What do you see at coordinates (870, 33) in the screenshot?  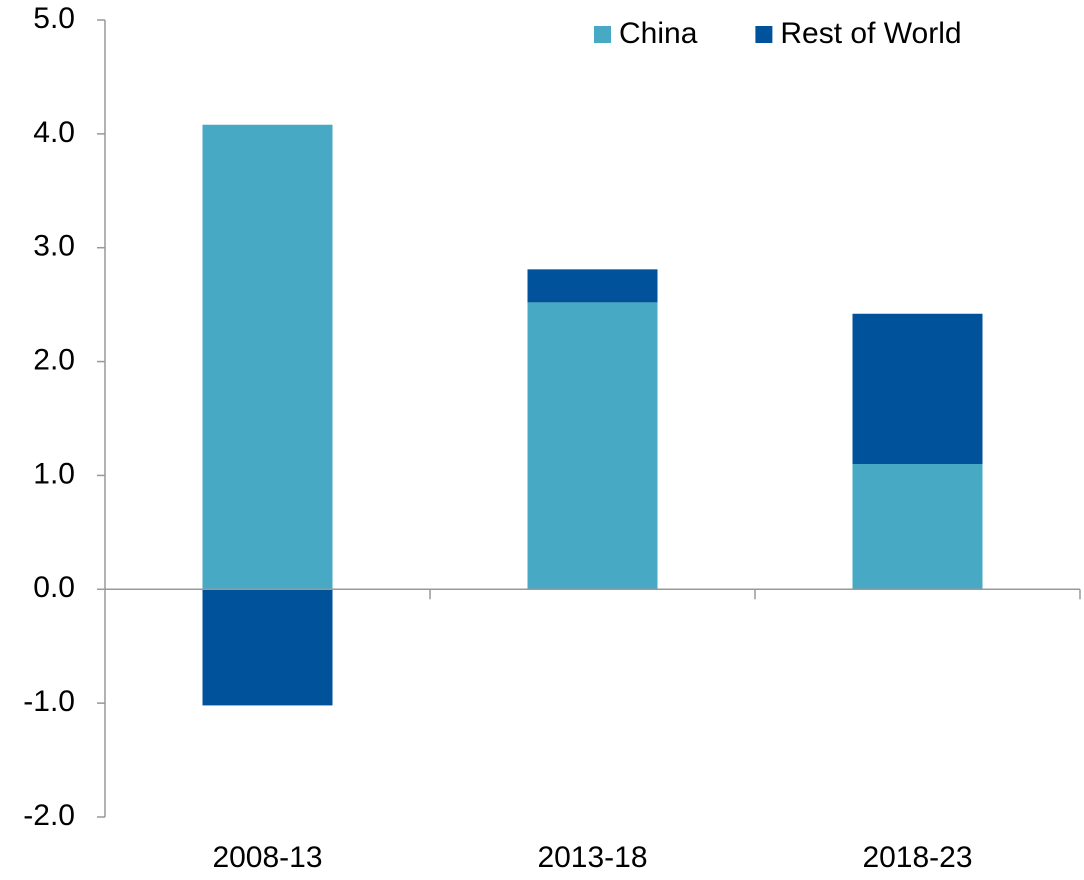 I see `legend-label: Rest of World` at bounding box center [870, 33].